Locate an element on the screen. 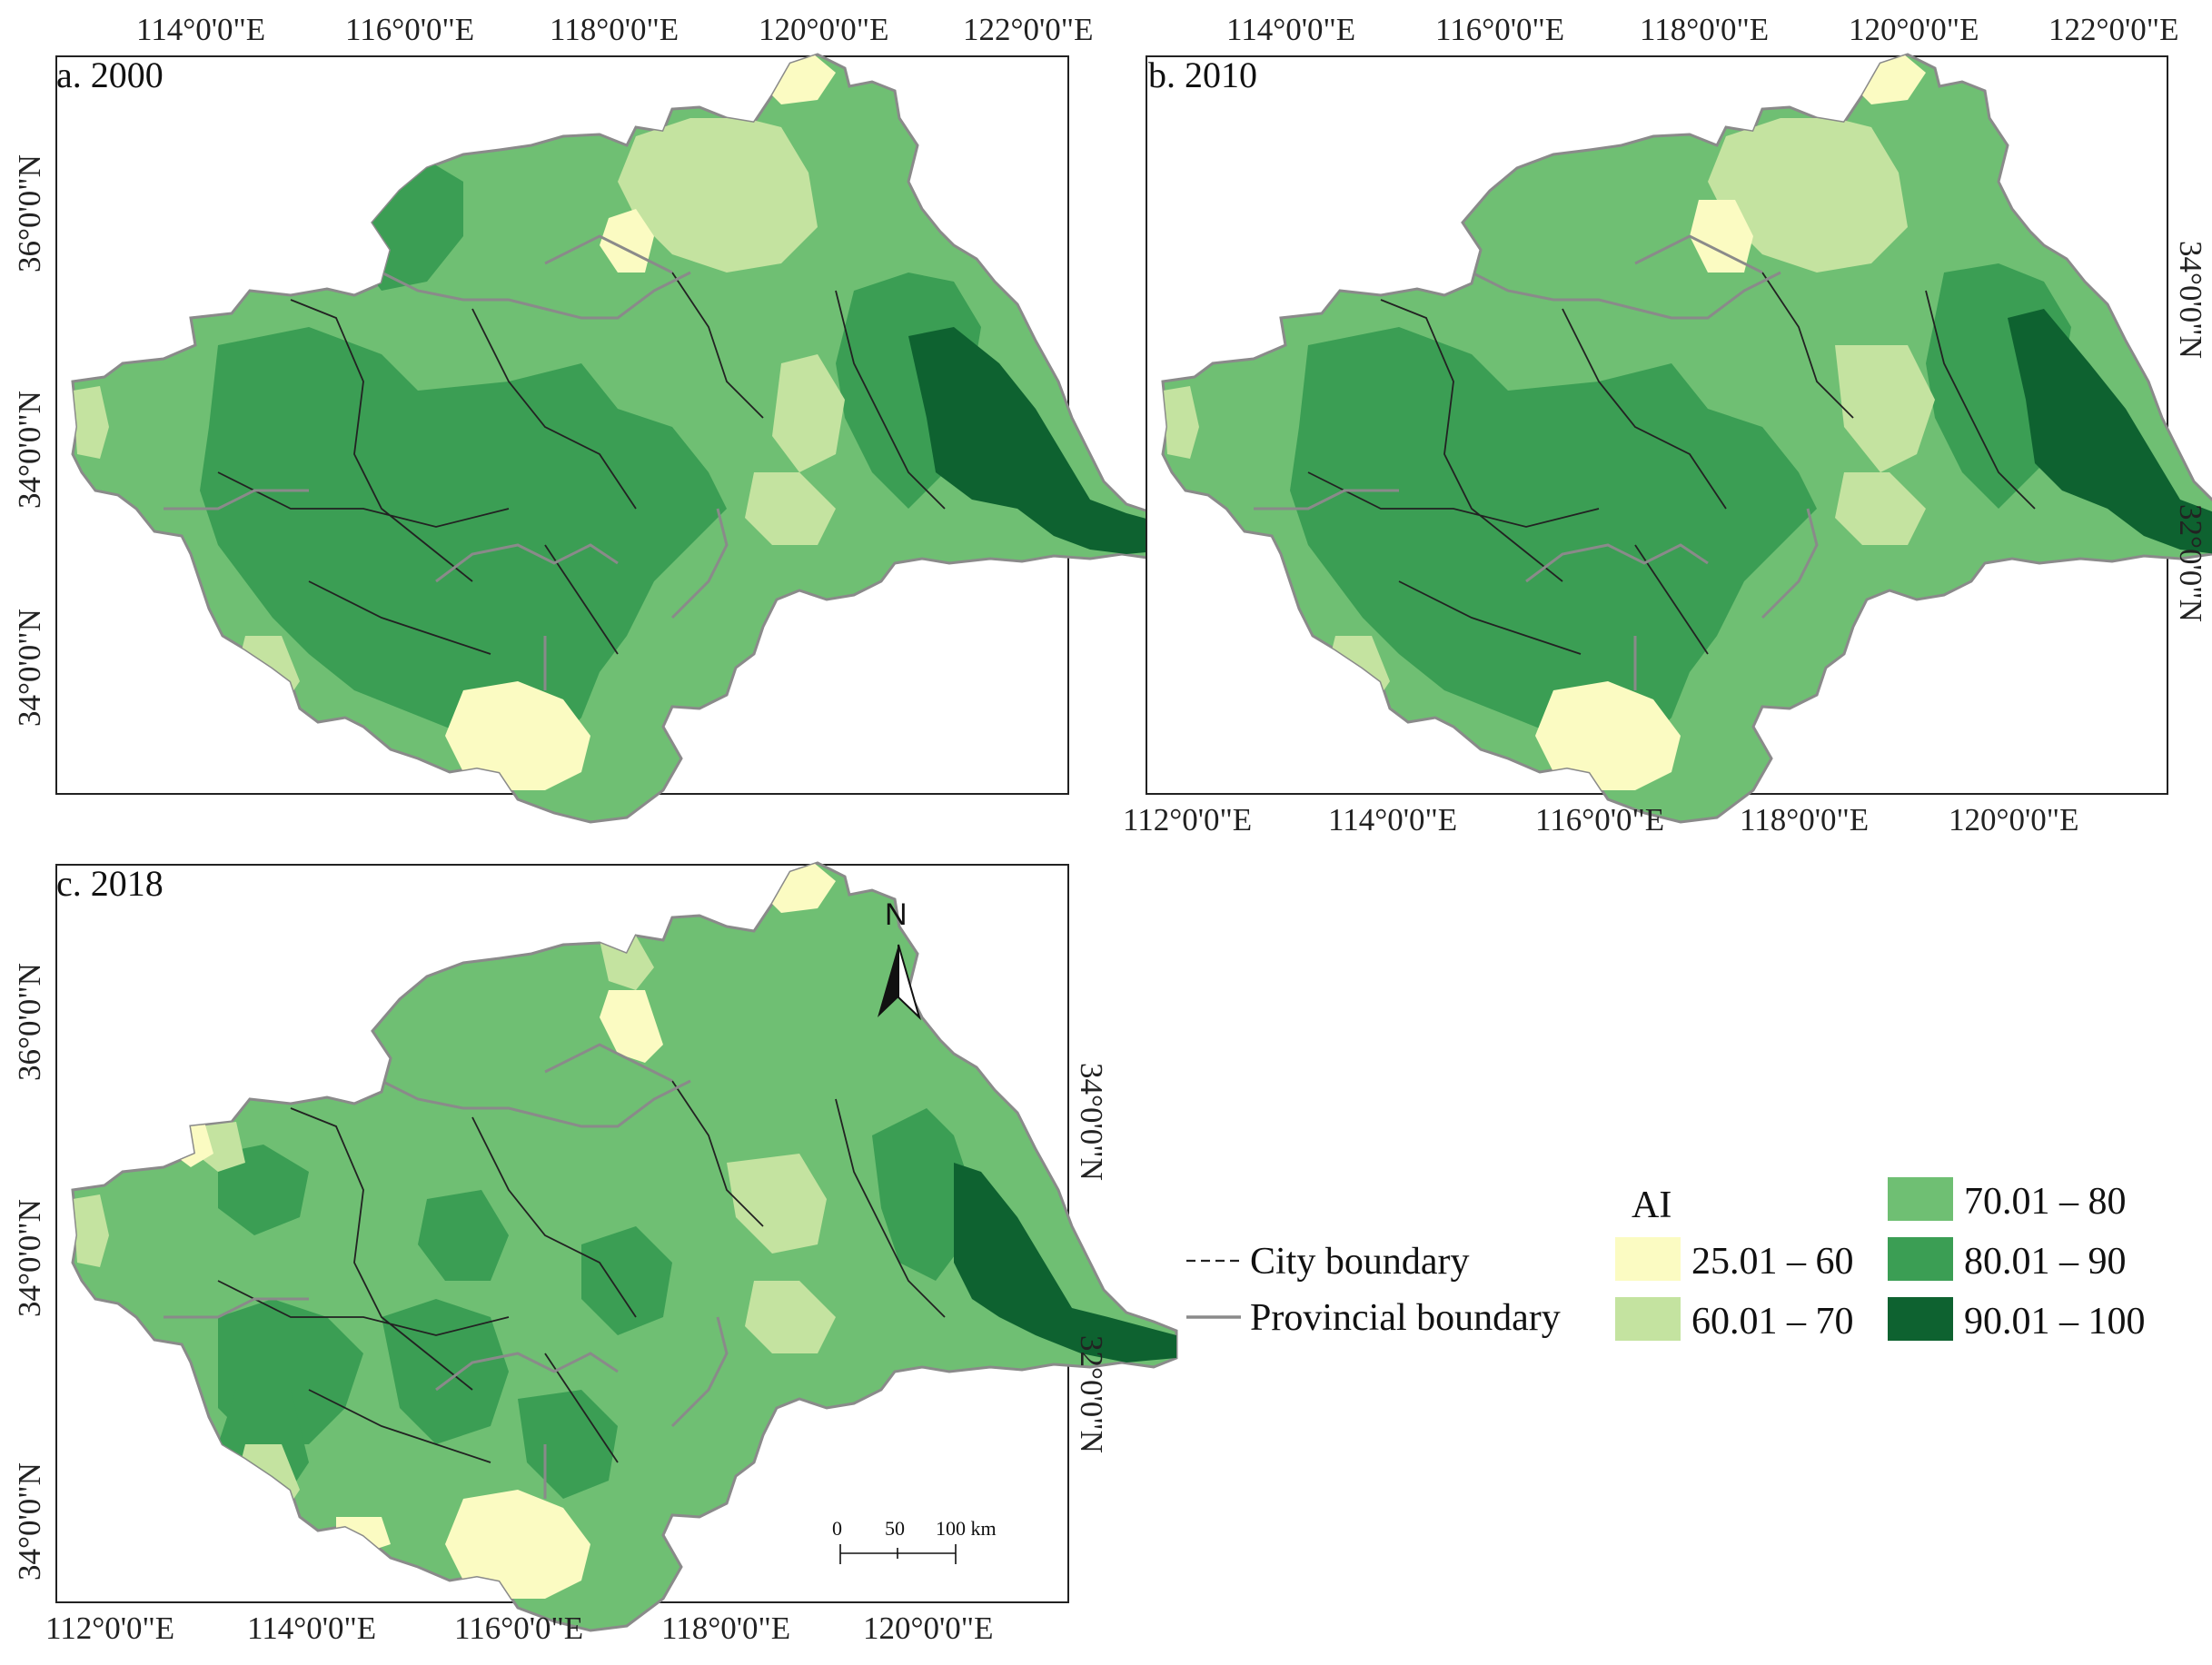 This screenshot has height=1665, width=2212. scale-label: 50 is located at coordinates (895, 1528).